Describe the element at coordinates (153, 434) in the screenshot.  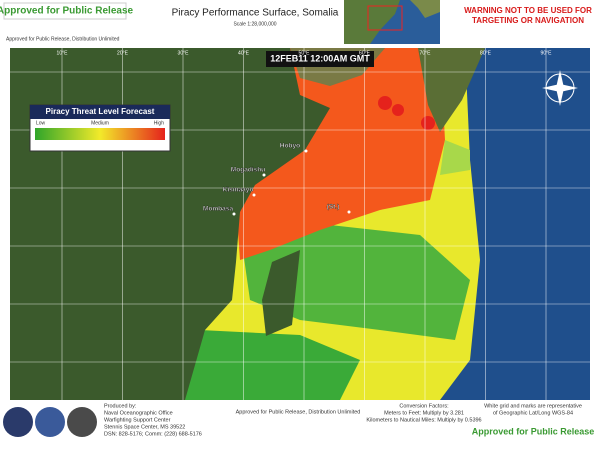
I see `producer-line: DSN: 828-5176; Comm: (228) 688-5176` at that location.